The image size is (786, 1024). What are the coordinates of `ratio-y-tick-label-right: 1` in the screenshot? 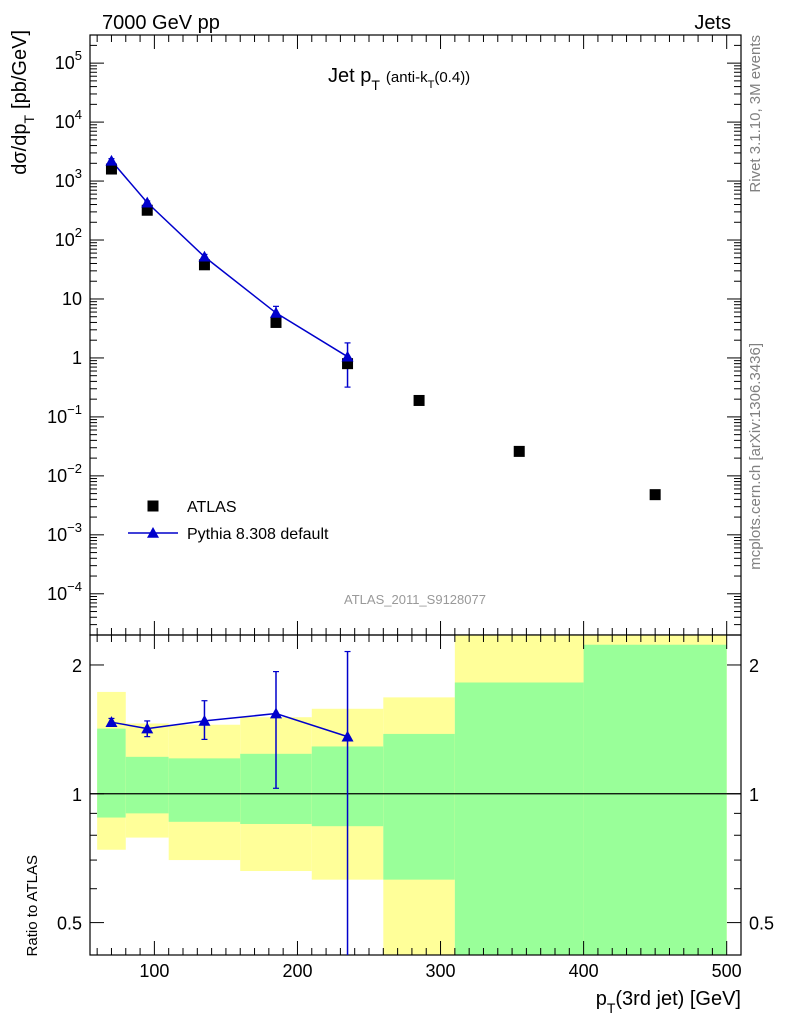 It's located at (754, 795).